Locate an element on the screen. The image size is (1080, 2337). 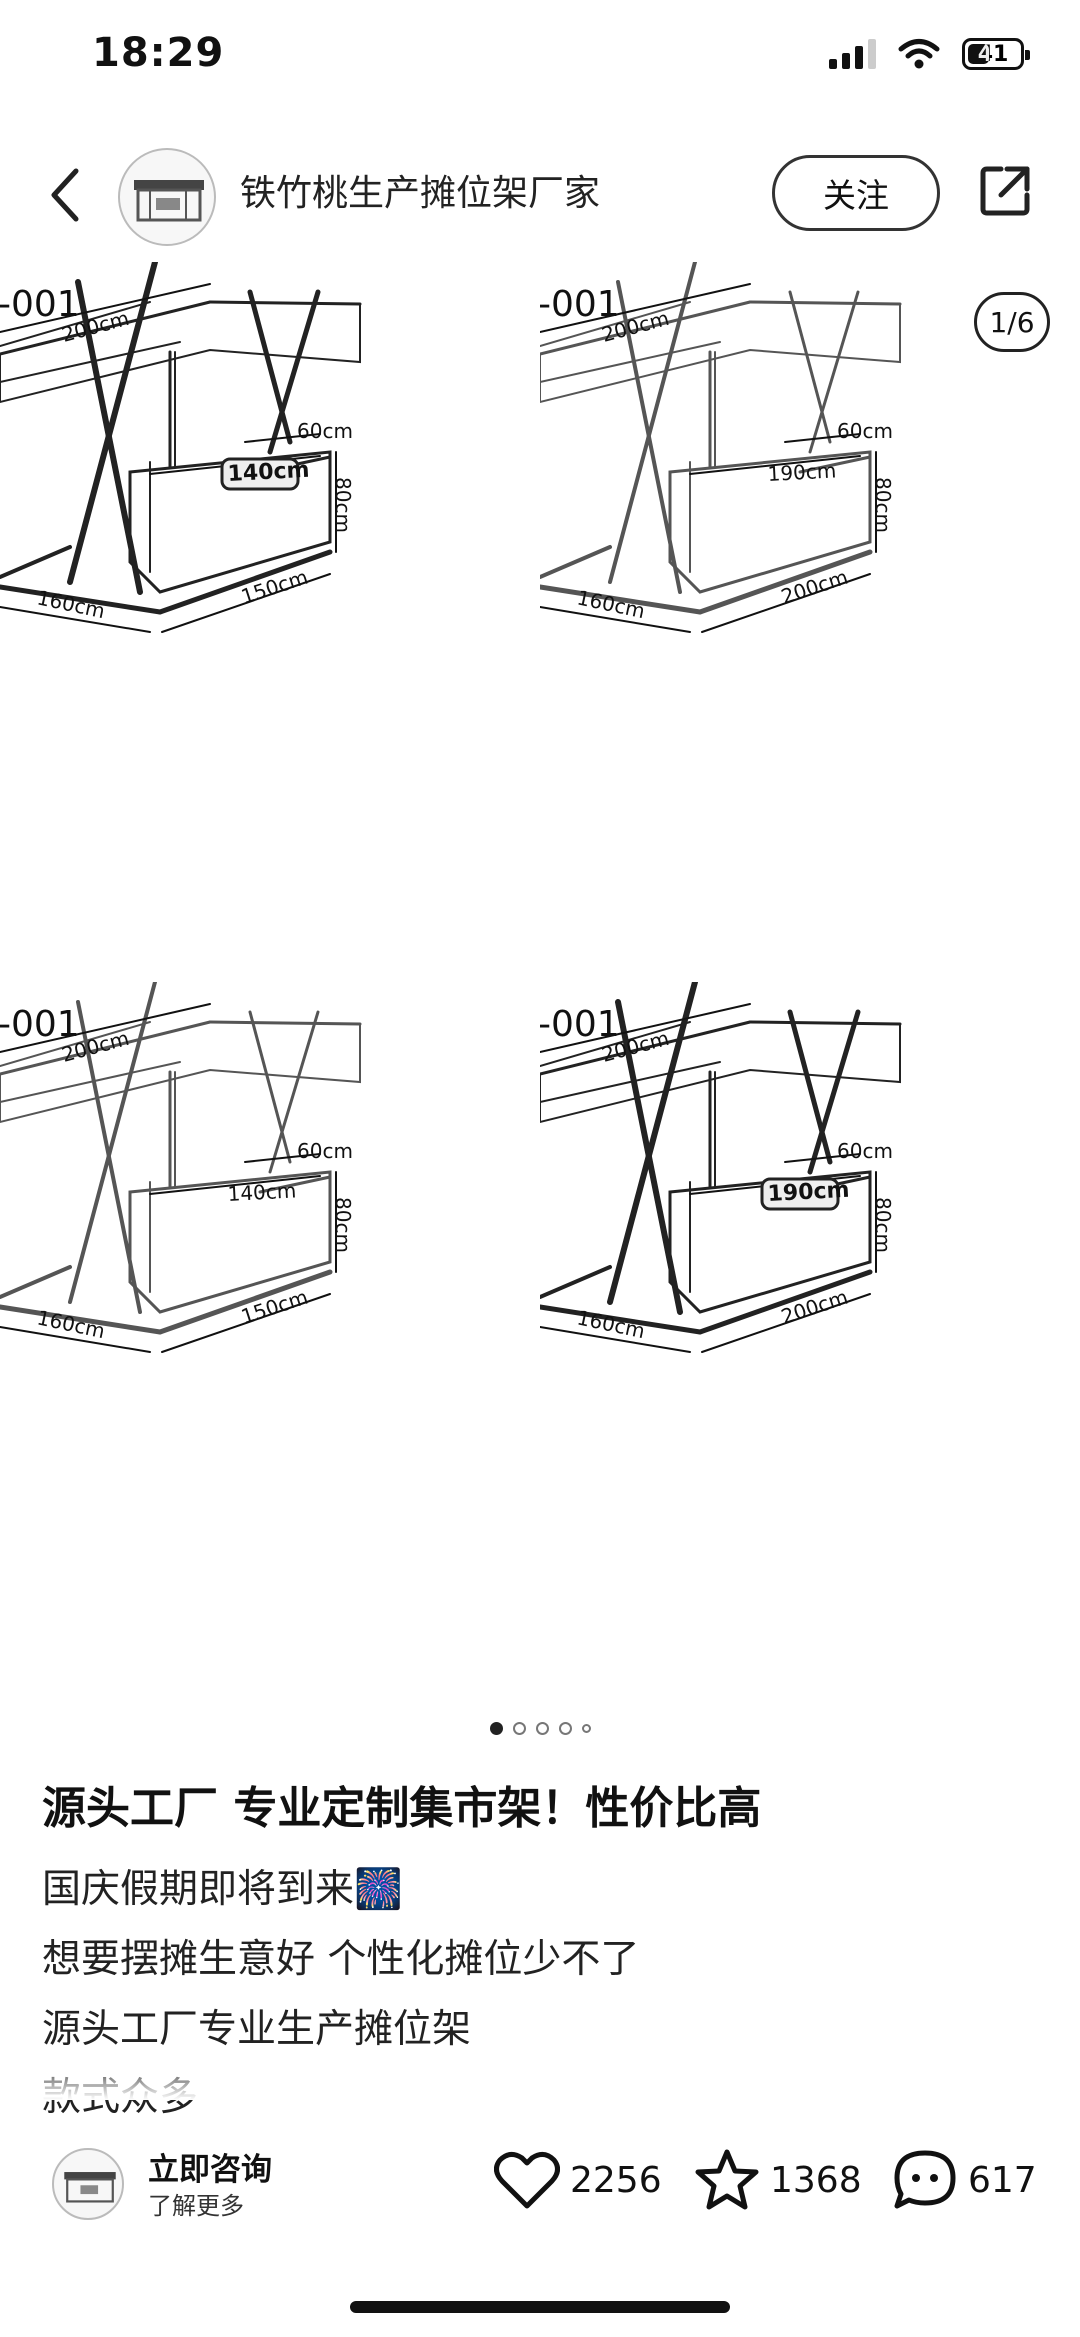
consult-title: 立即咨询 is located at coordinates (210, 2170).